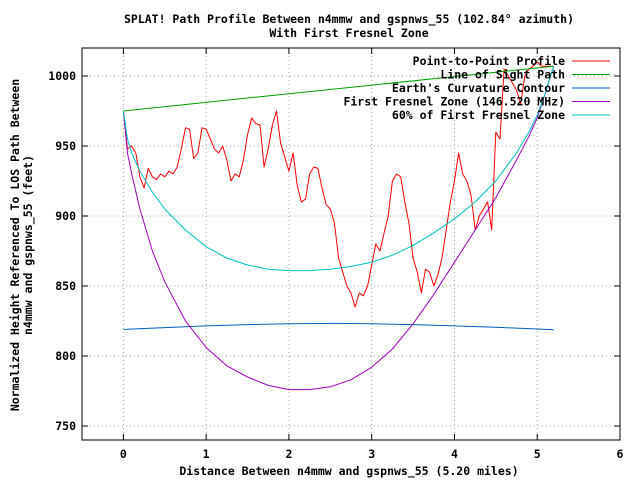  I want to click on x-tick-label: 5, so click(537, 454).